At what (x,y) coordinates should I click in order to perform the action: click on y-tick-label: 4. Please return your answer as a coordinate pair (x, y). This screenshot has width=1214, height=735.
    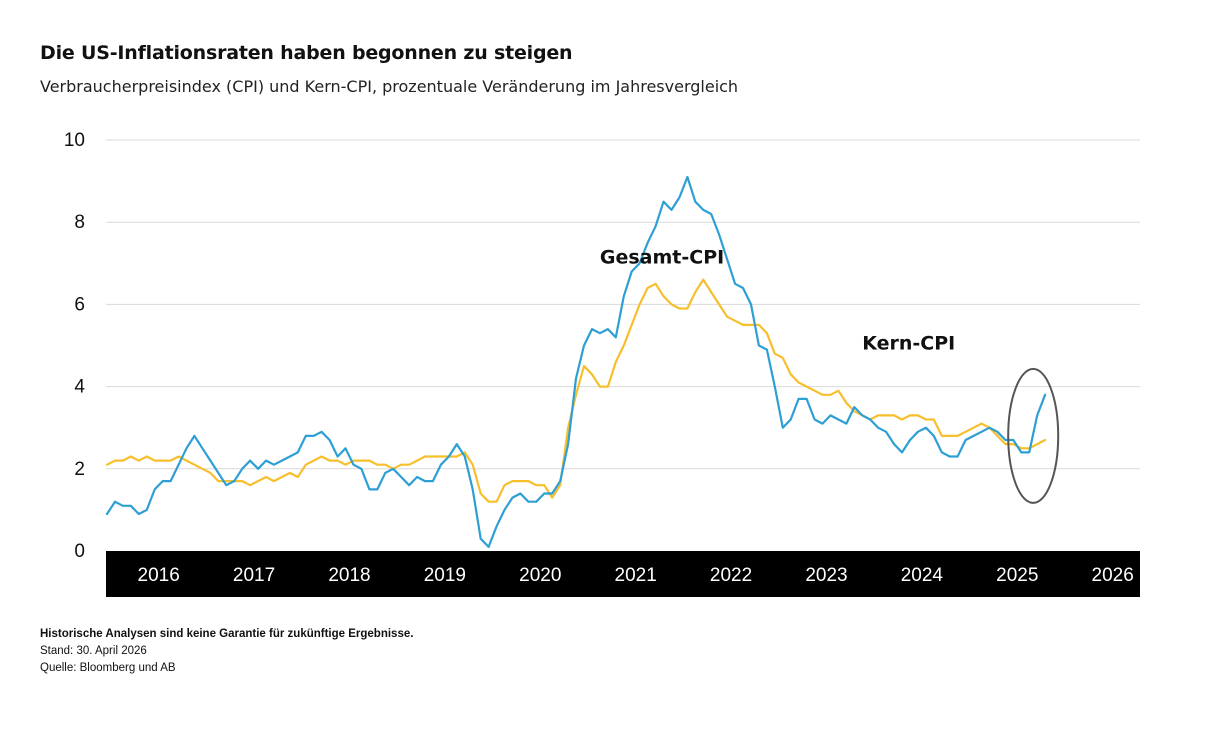
    Looking at the image, I should click on (79, 387).